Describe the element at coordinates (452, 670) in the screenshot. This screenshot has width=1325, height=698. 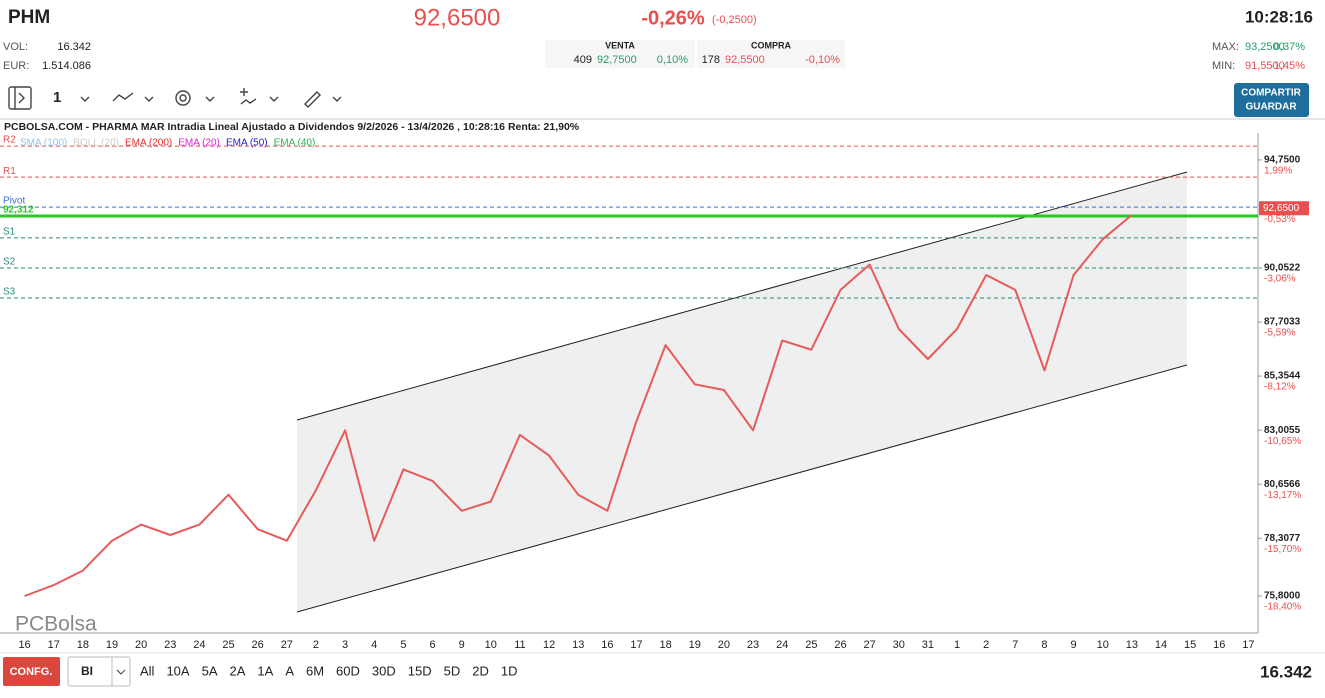
I see `range-button: 5D` at that location.